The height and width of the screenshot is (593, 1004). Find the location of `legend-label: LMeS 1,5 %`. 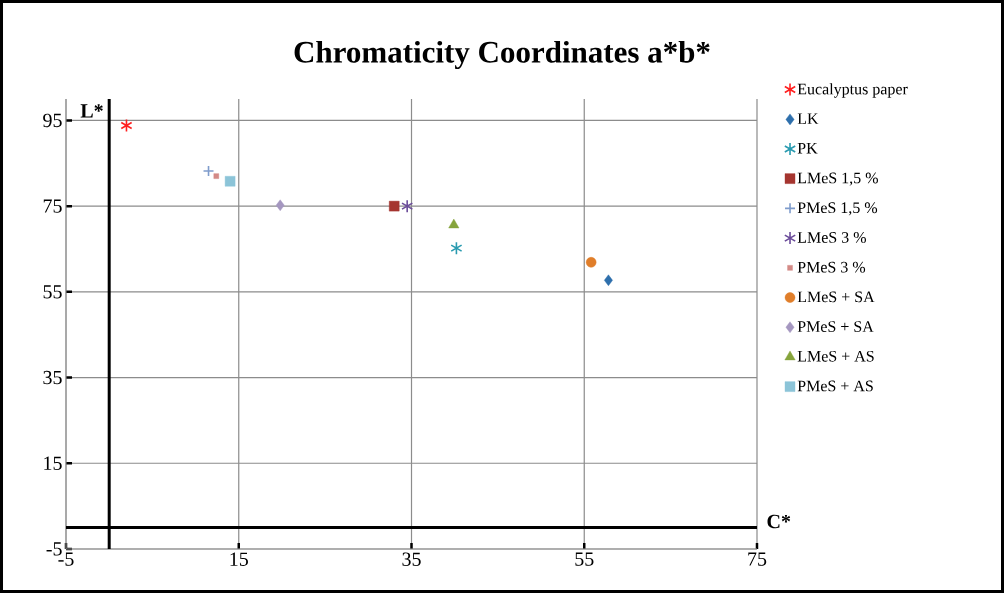

legend-label: LMeS 1,5 % is located at coordinates (837, 179).